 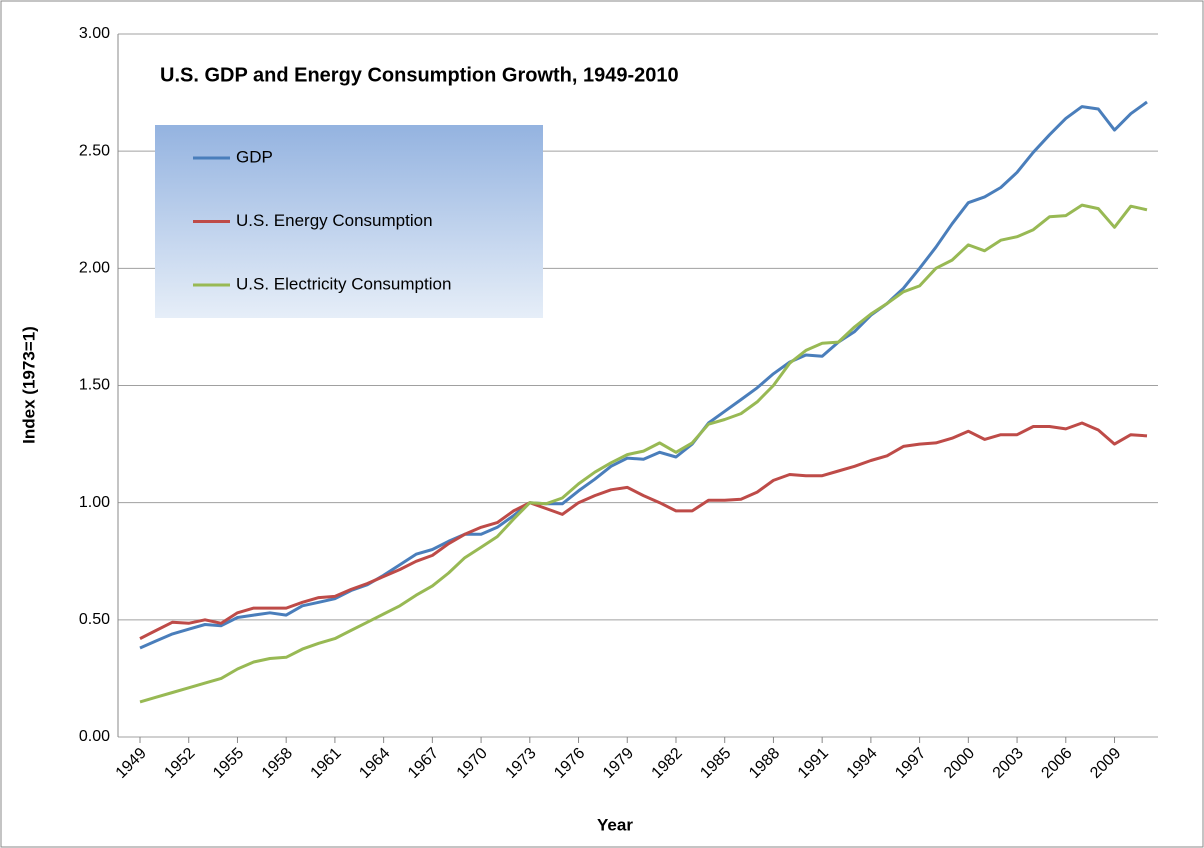 What do you see at coordinates (94, 502) in the screenshot?
I see `y-tick-label: 1.00` at bounding box center [94, 502].